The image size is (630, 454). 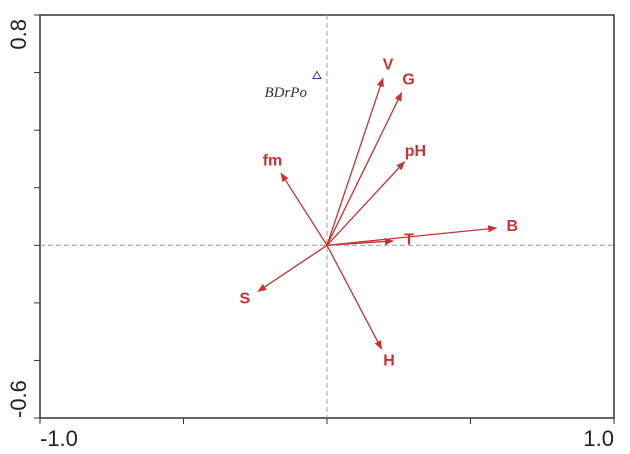 I want to click on vector-label: pH, so click(x=415, y=151).